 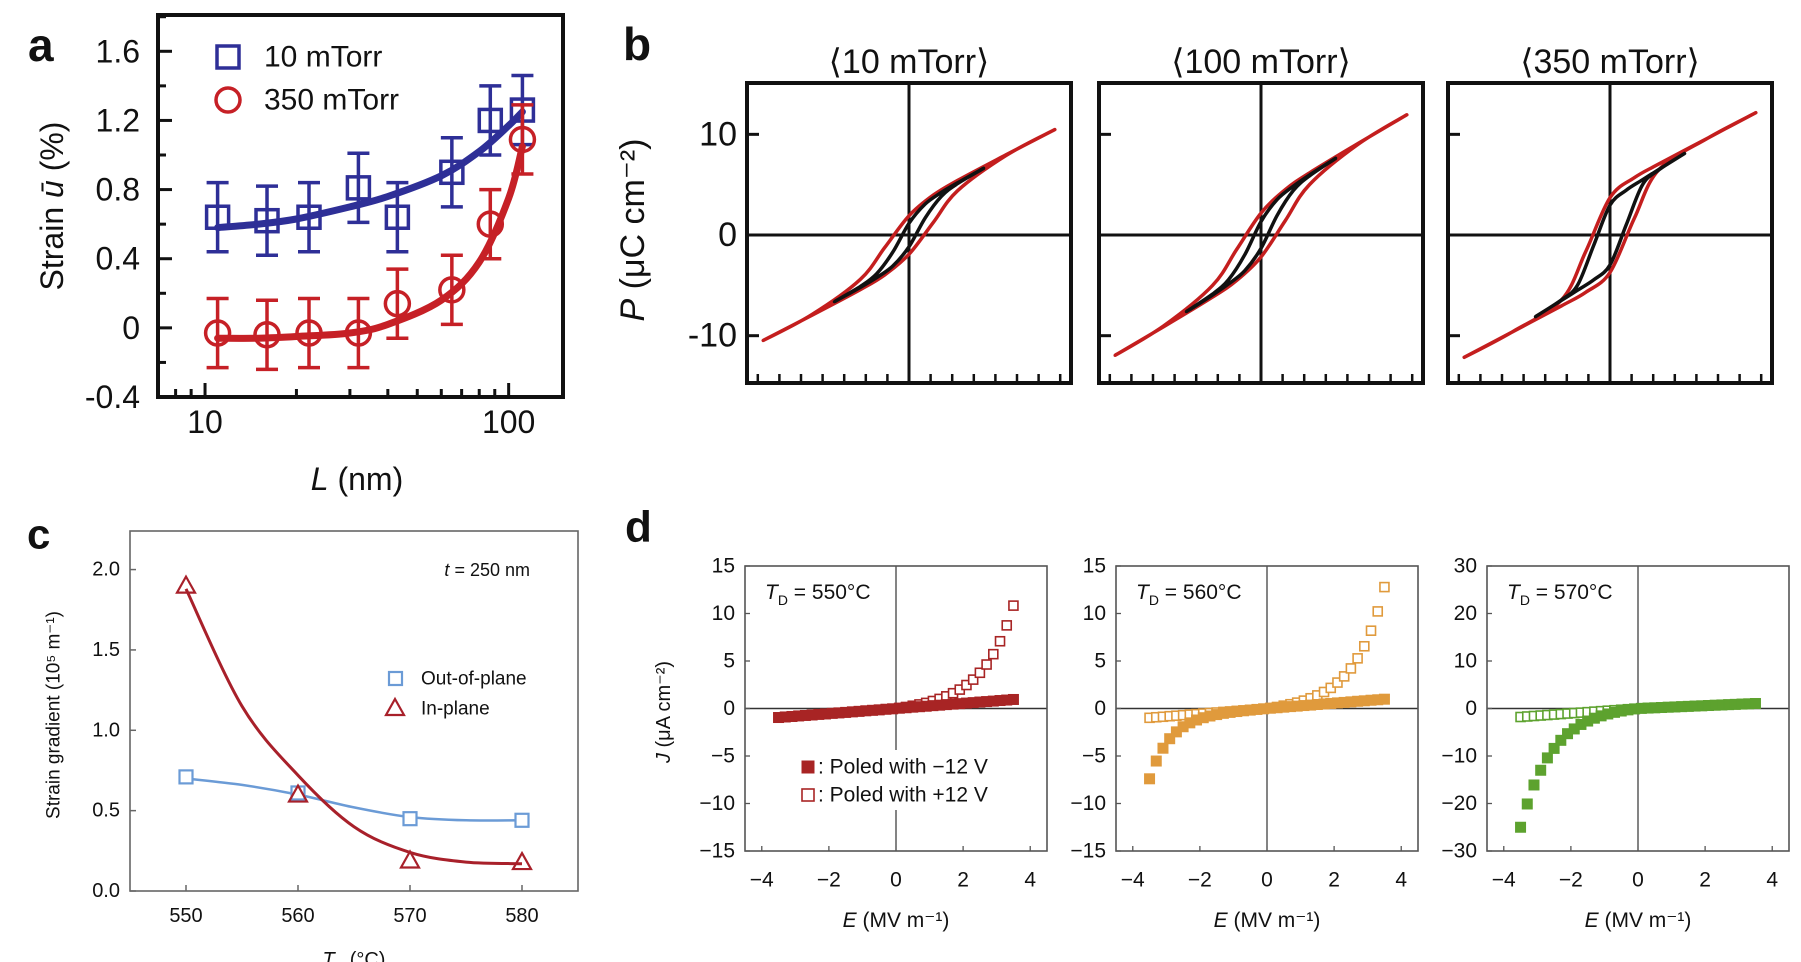 What do you see at coordinates (106, 570) in the screenshot?
I see `y-tick-label: 2.0` at bounding box center [106, 570].